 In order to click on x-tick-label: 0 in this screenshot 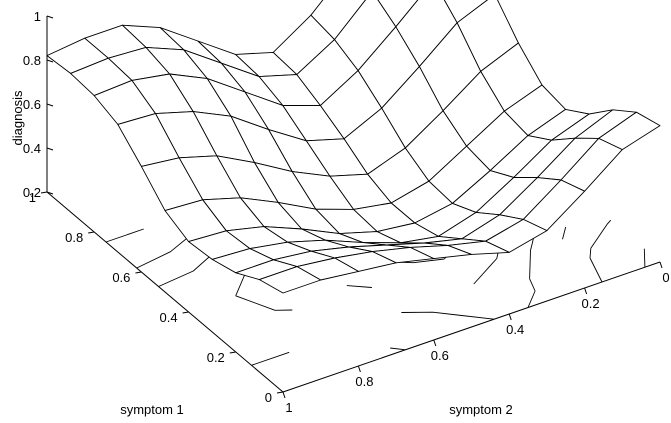, I will do `click(268, 397)`.